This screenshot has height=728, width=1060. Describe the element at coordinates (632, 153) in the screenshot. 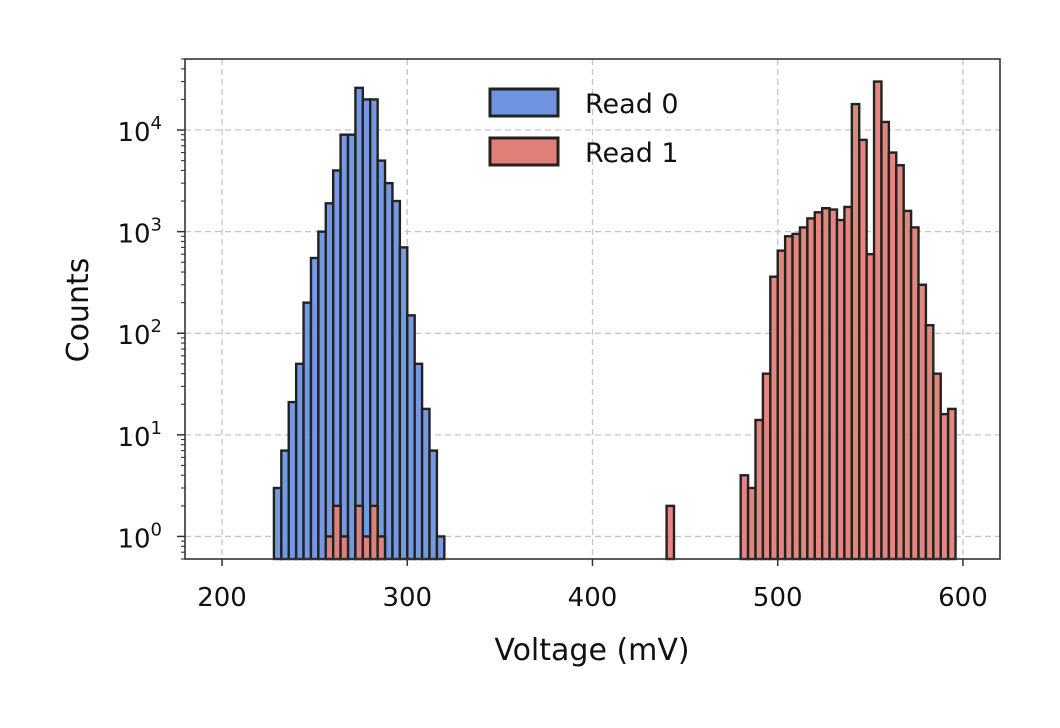

I see `legend-label-read-1: Read 1` at that location.